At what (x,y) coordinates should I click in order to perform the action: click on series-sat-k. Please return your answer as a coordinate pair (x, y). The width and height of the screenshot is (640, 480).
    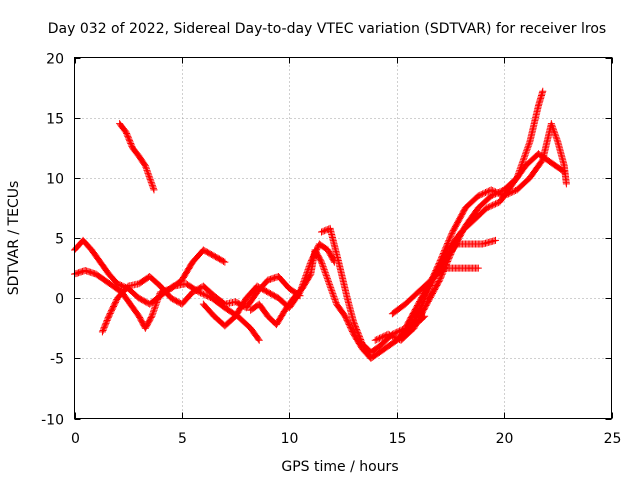
    Looking at the image, I should click on (497, 205).